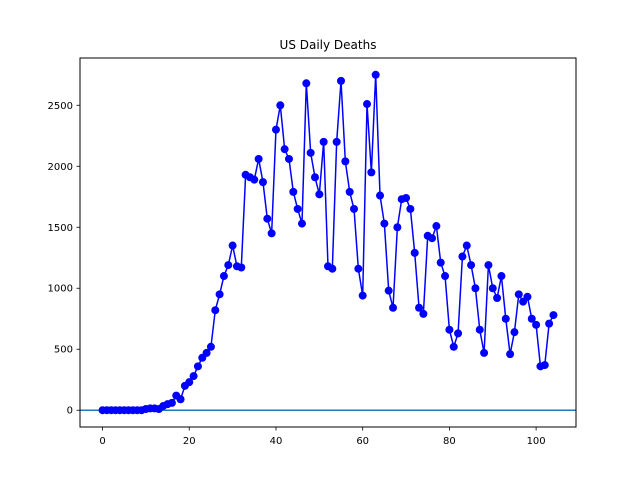  What do you see at coordinates (60, 106) in the screenshot?
I see `y-tick-label: 2500` at bounding box center [60, 106].